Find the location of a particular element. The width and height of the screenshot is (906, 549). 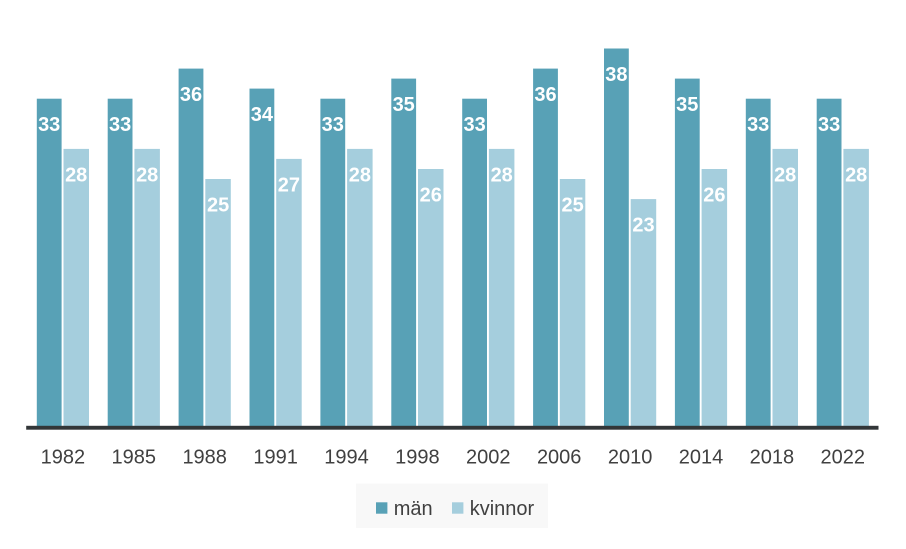

svg-text: män is located at coordinates (413, 509).